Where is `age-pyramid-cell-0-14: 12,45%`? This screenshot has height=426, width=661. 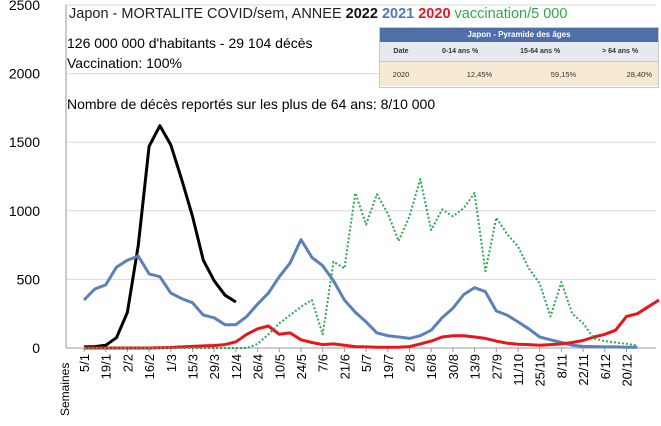
age-pyramid-cell-0-14: 12,45% is located at coordinates (460, 73).